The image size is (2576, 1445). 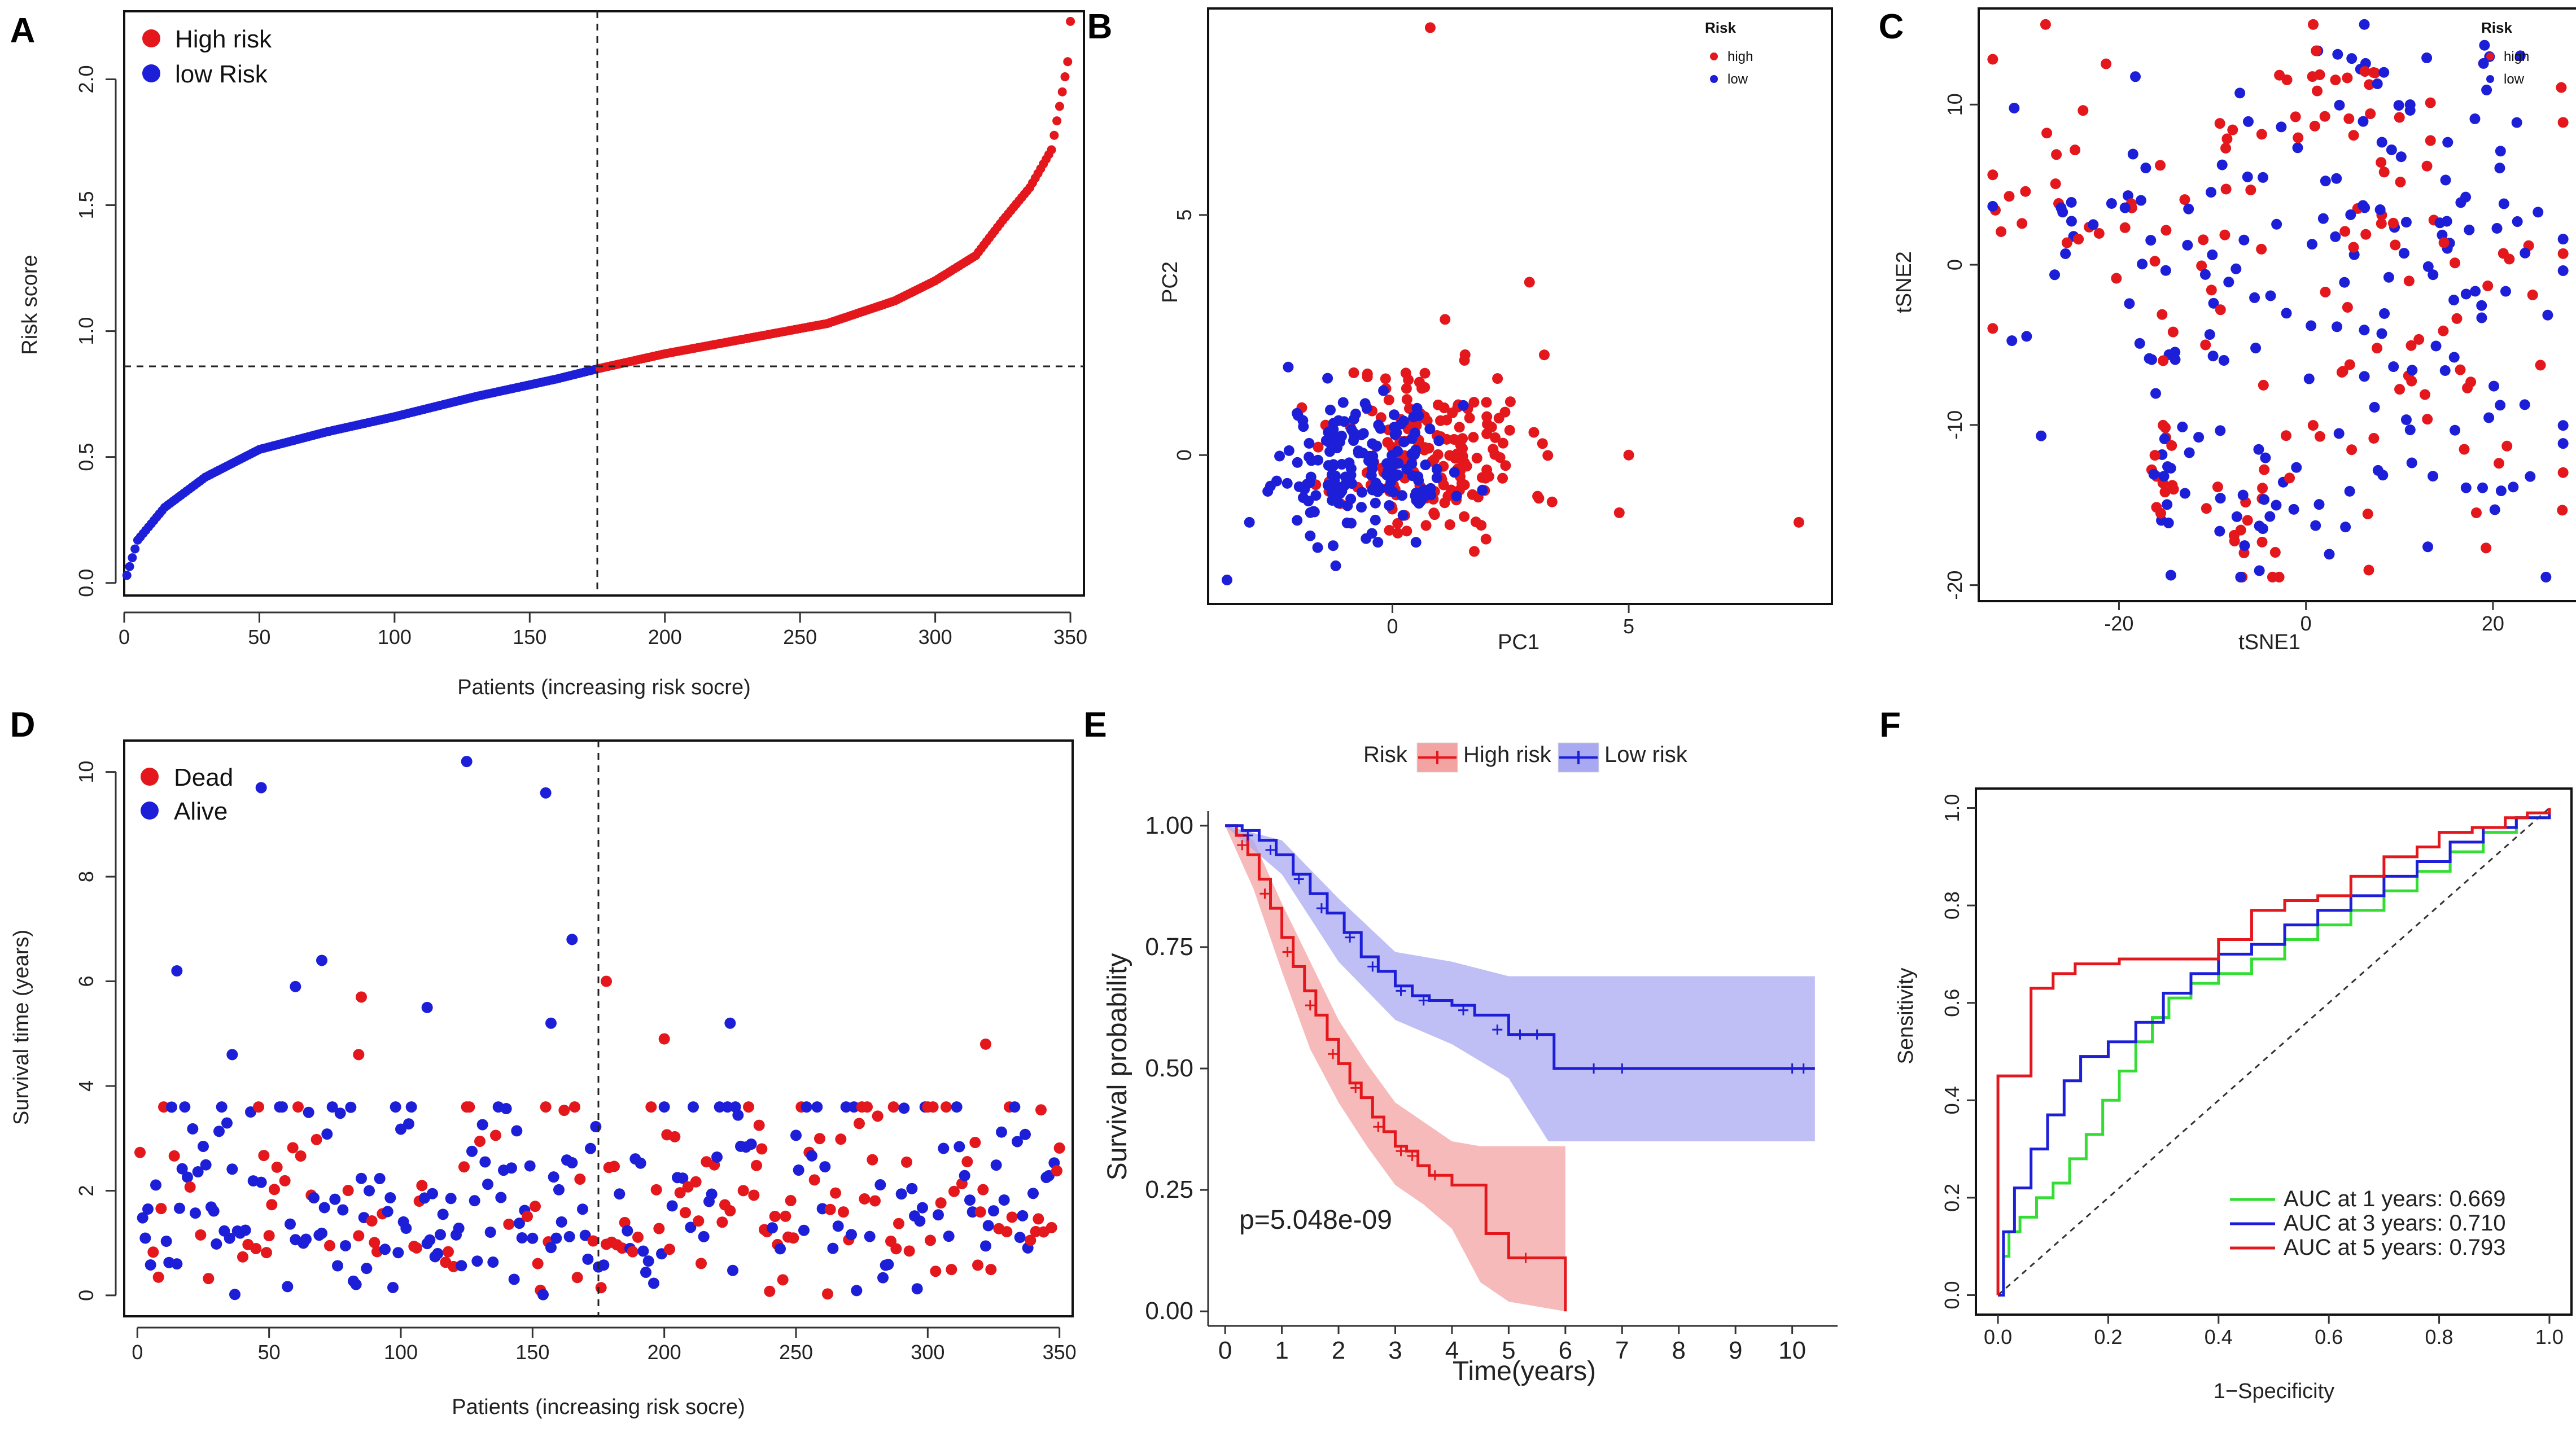 What do you see at coordinates (2274, 1391) in the screenshot?
I see `x-axis-title: 1−Specificity` at bounding box center [2274, 1391].